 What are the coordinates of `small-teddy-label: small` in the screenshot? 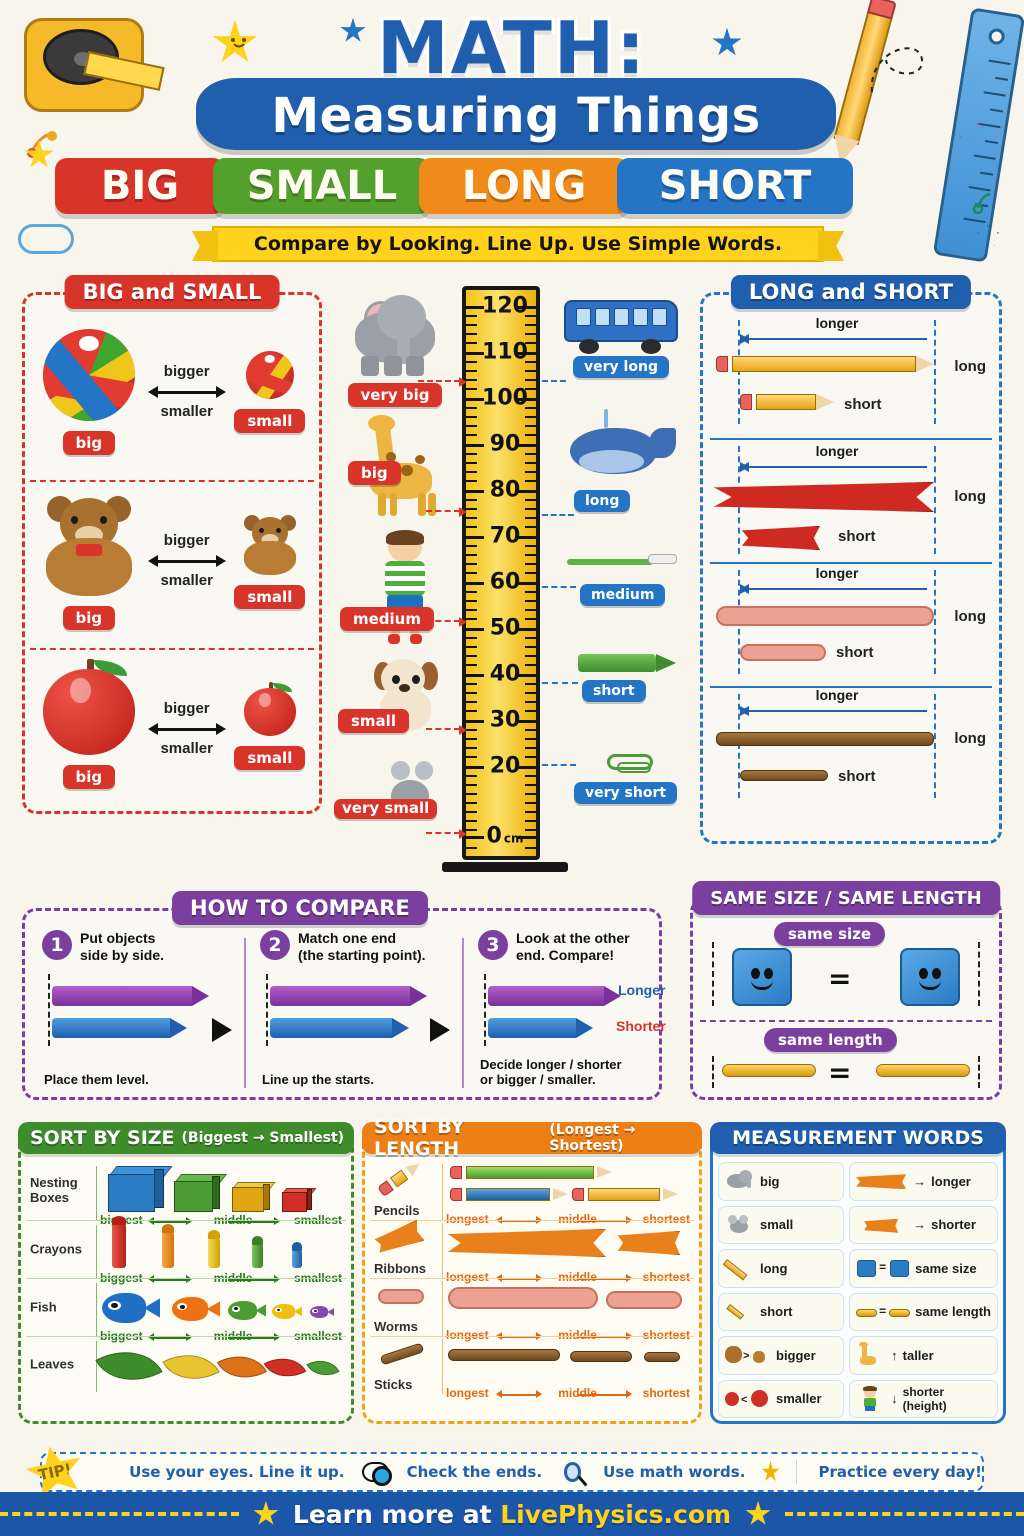 It's located at (270, 597).